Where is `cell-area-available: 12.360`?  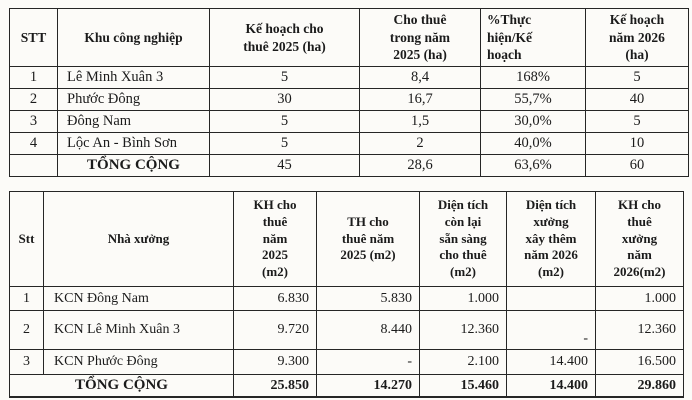
cell-area-available: 12.360 is located at coordinates (463, 330).